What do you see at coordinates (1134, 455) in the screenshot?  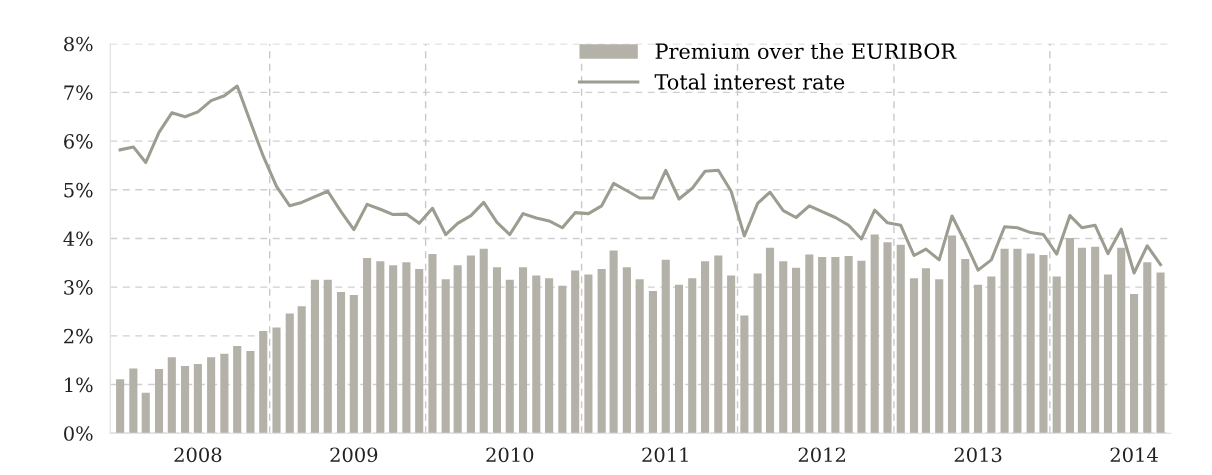 I see `x-tick-label: 2014` at bounding box center [1134, 455].